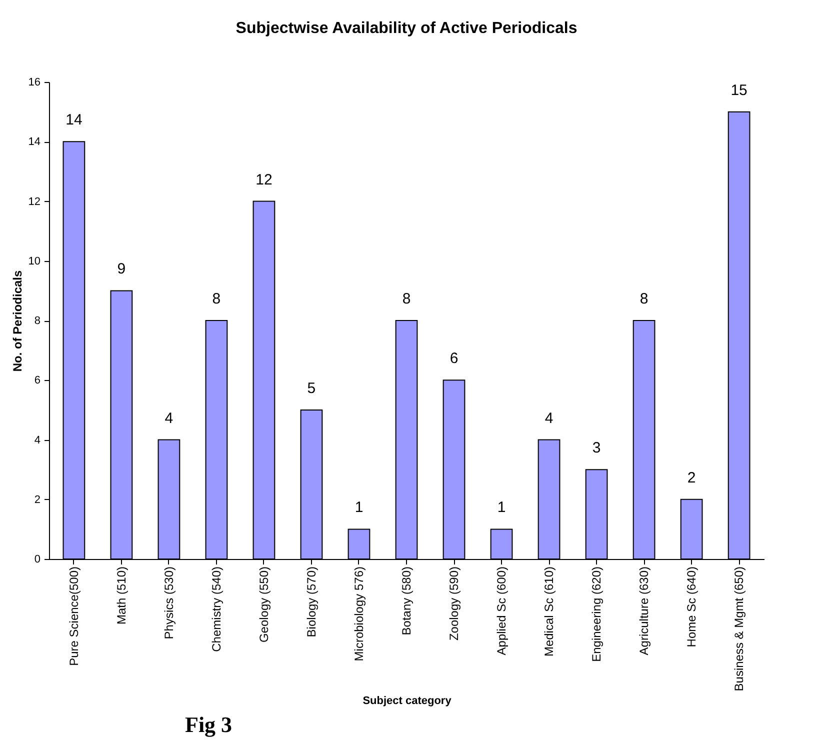  What do you see at coordinates (37, 560) in the screenshot?
I see `y-tick-label: 0` at bounding box center [37, 560].